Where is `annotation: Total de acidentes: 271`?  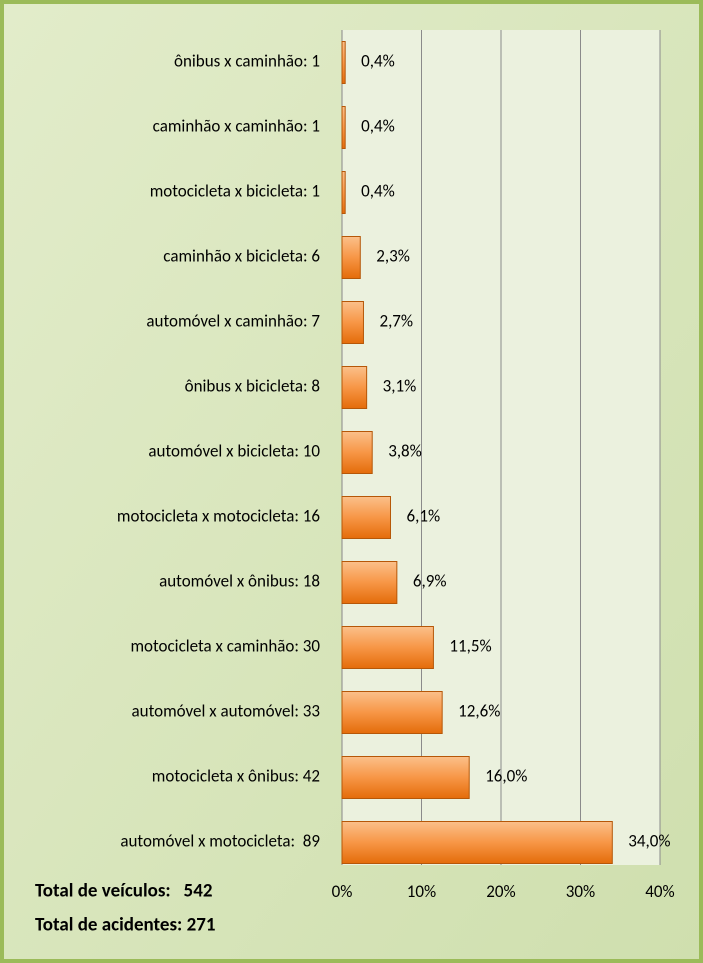
annotation: Total de acidentes: 271 is located at coordinates (125, 925).